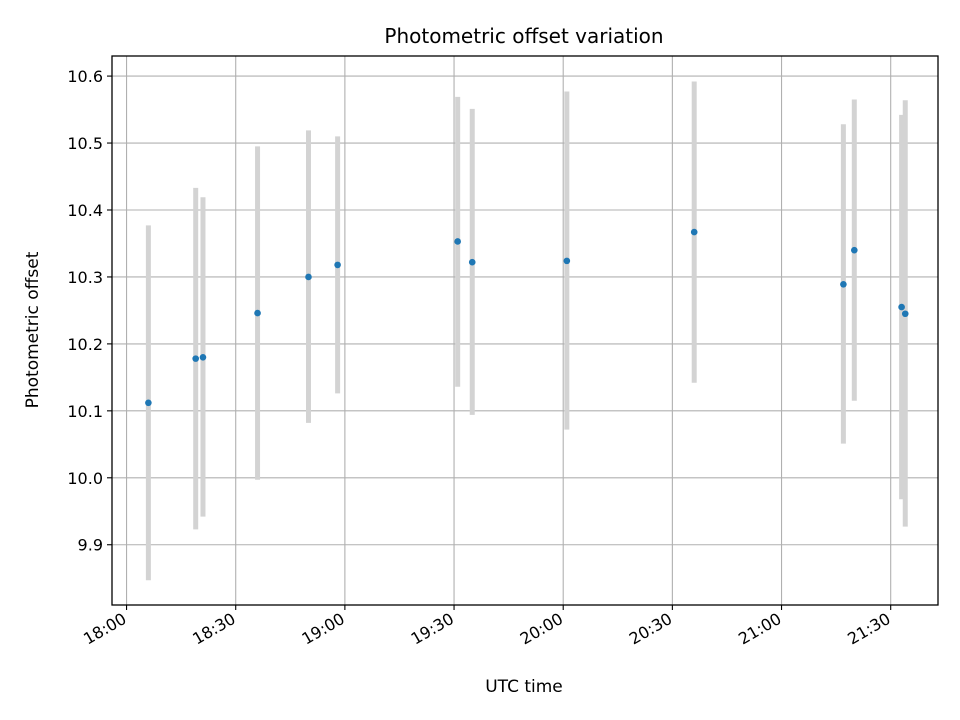 Image resolution: width=960 pixels, height=720 pixels. Describe the element at coordinates (85, 478) in the screenshot. I see `y-tick-label: 10.0` at that location.